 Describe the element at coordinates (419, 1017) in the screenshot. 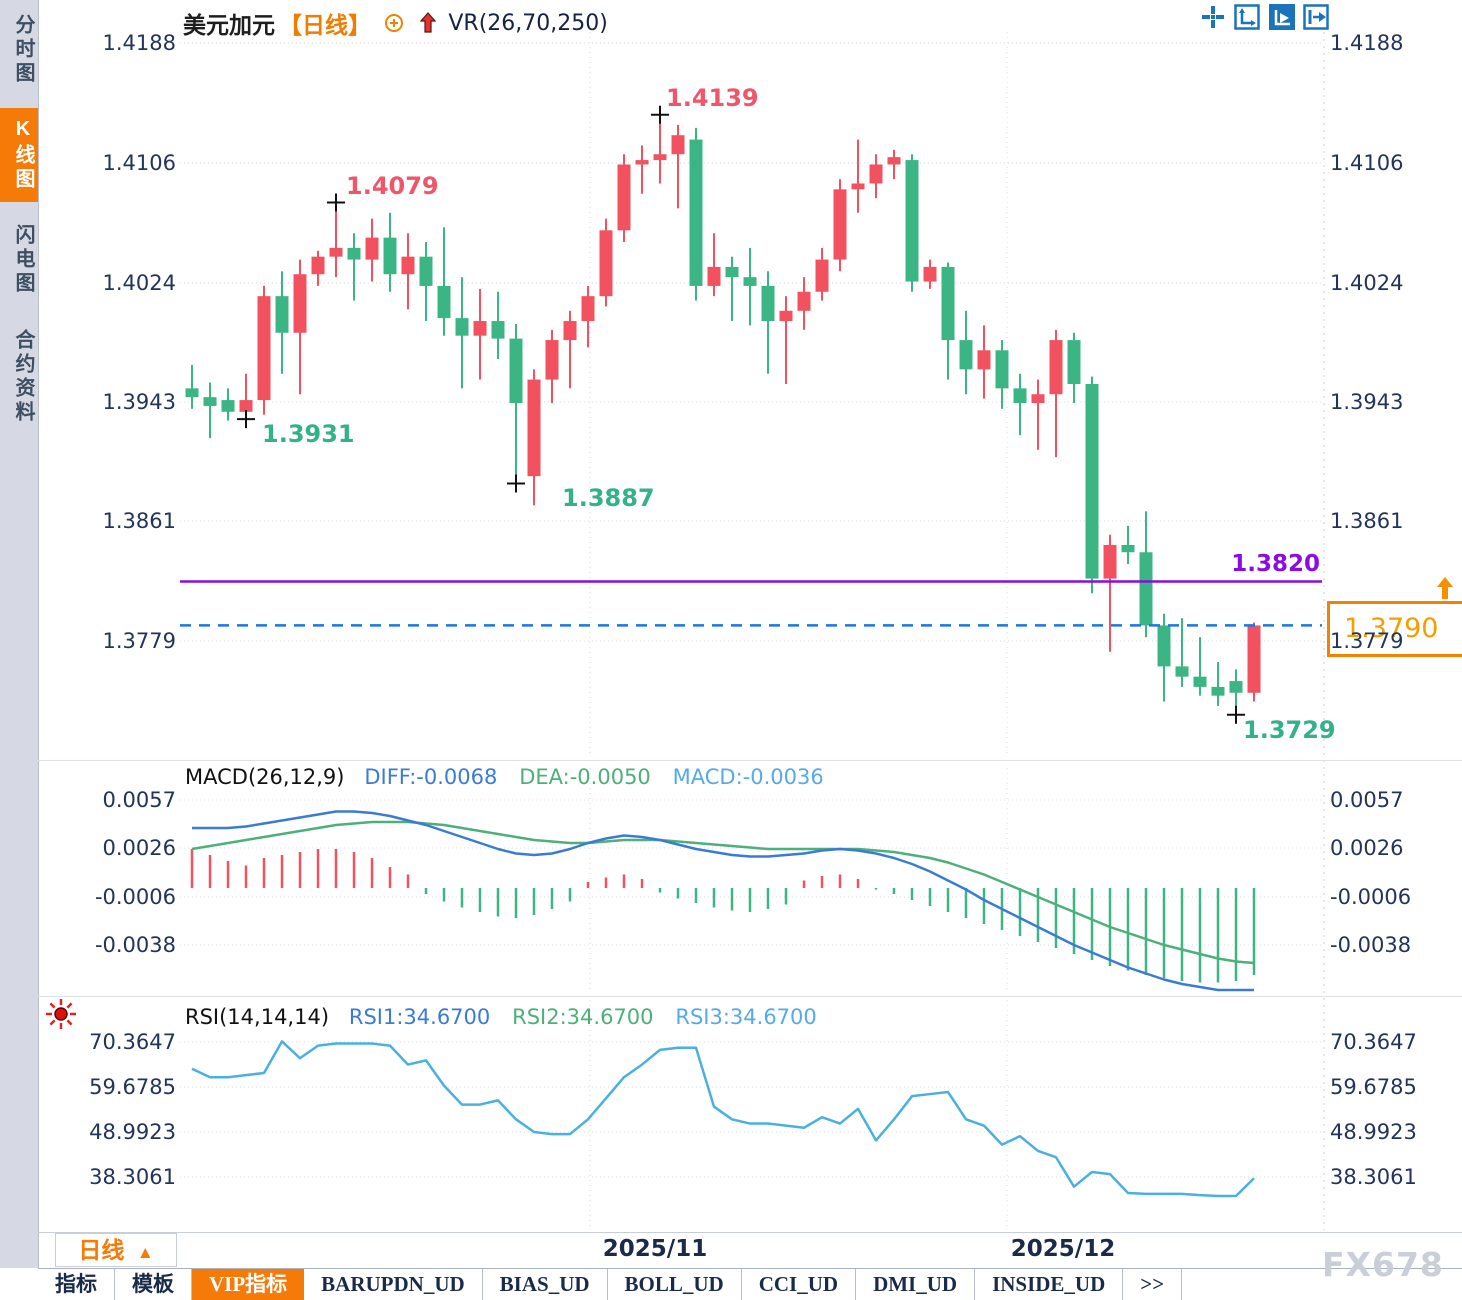

I see `rsi1-value: RSI1:34.6700` at that location.